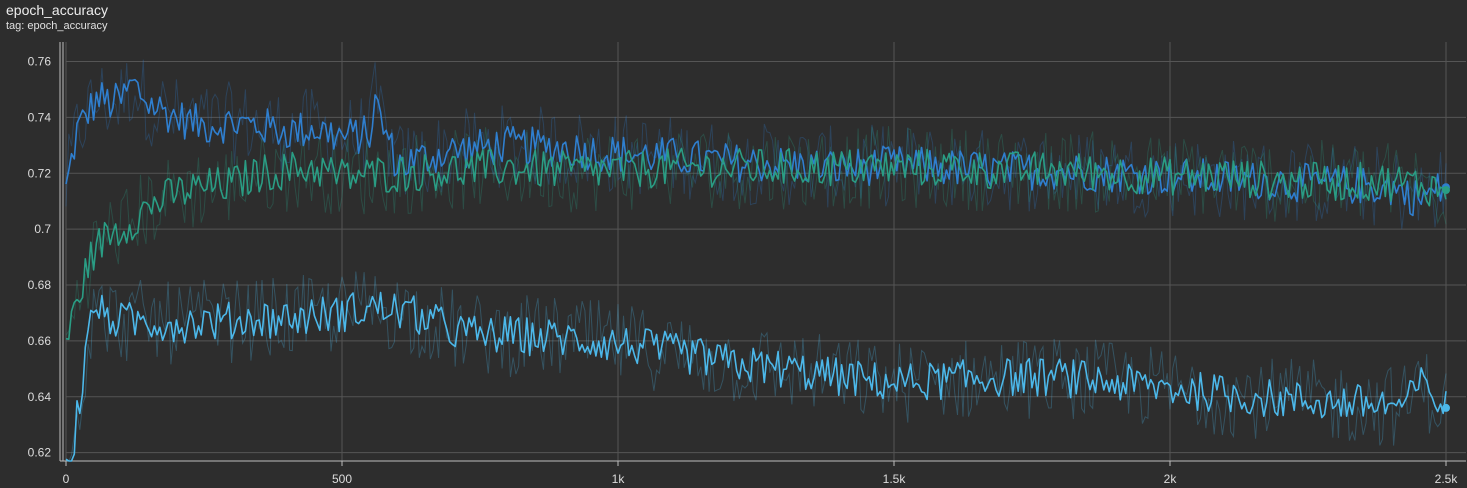 Image resolution: width=1467 pixels, height=488 pixels. Describe the element at coordinates (57, 10) in the screenshot. I see `chart-title: epoch_accuracy` at that location.